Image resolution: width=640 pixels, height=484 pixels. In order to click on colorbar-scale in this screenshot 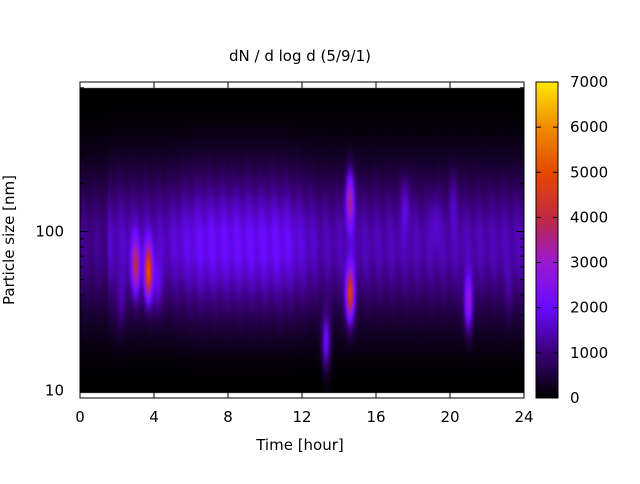, I will do `click(547, 240)`.